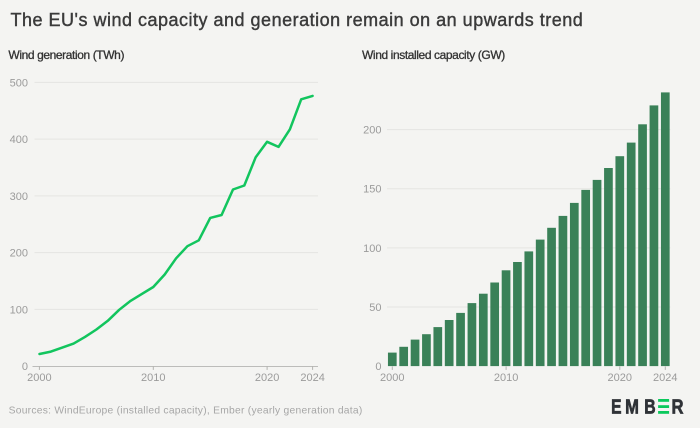 The image size is (700, 428). Describe the element at coordinates (433, 55) in the screenshot. I see `svg-text: Wind installed capacity (GW)` at that location.